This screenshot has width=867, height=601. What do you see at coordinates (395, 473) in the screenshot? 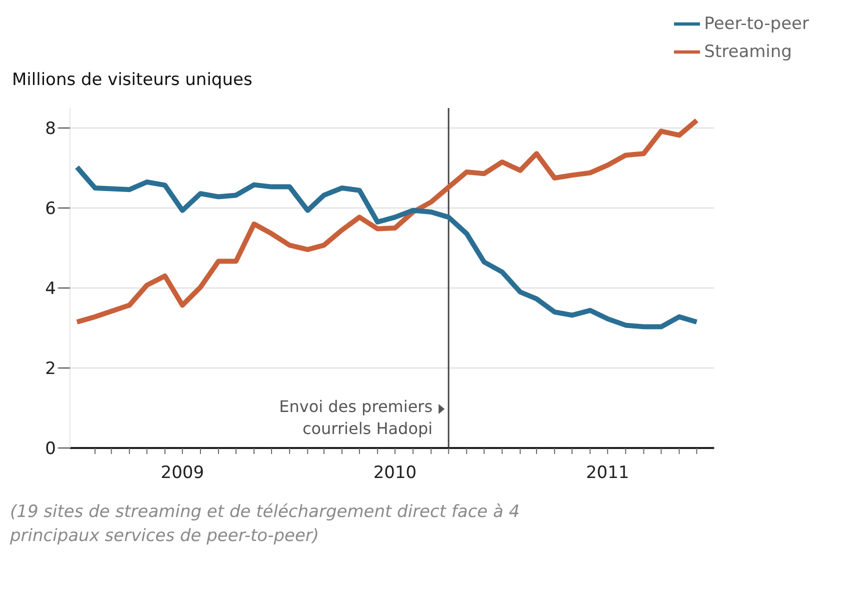
I see `x-tick-label: 2010` at bounding box center [395, 473].